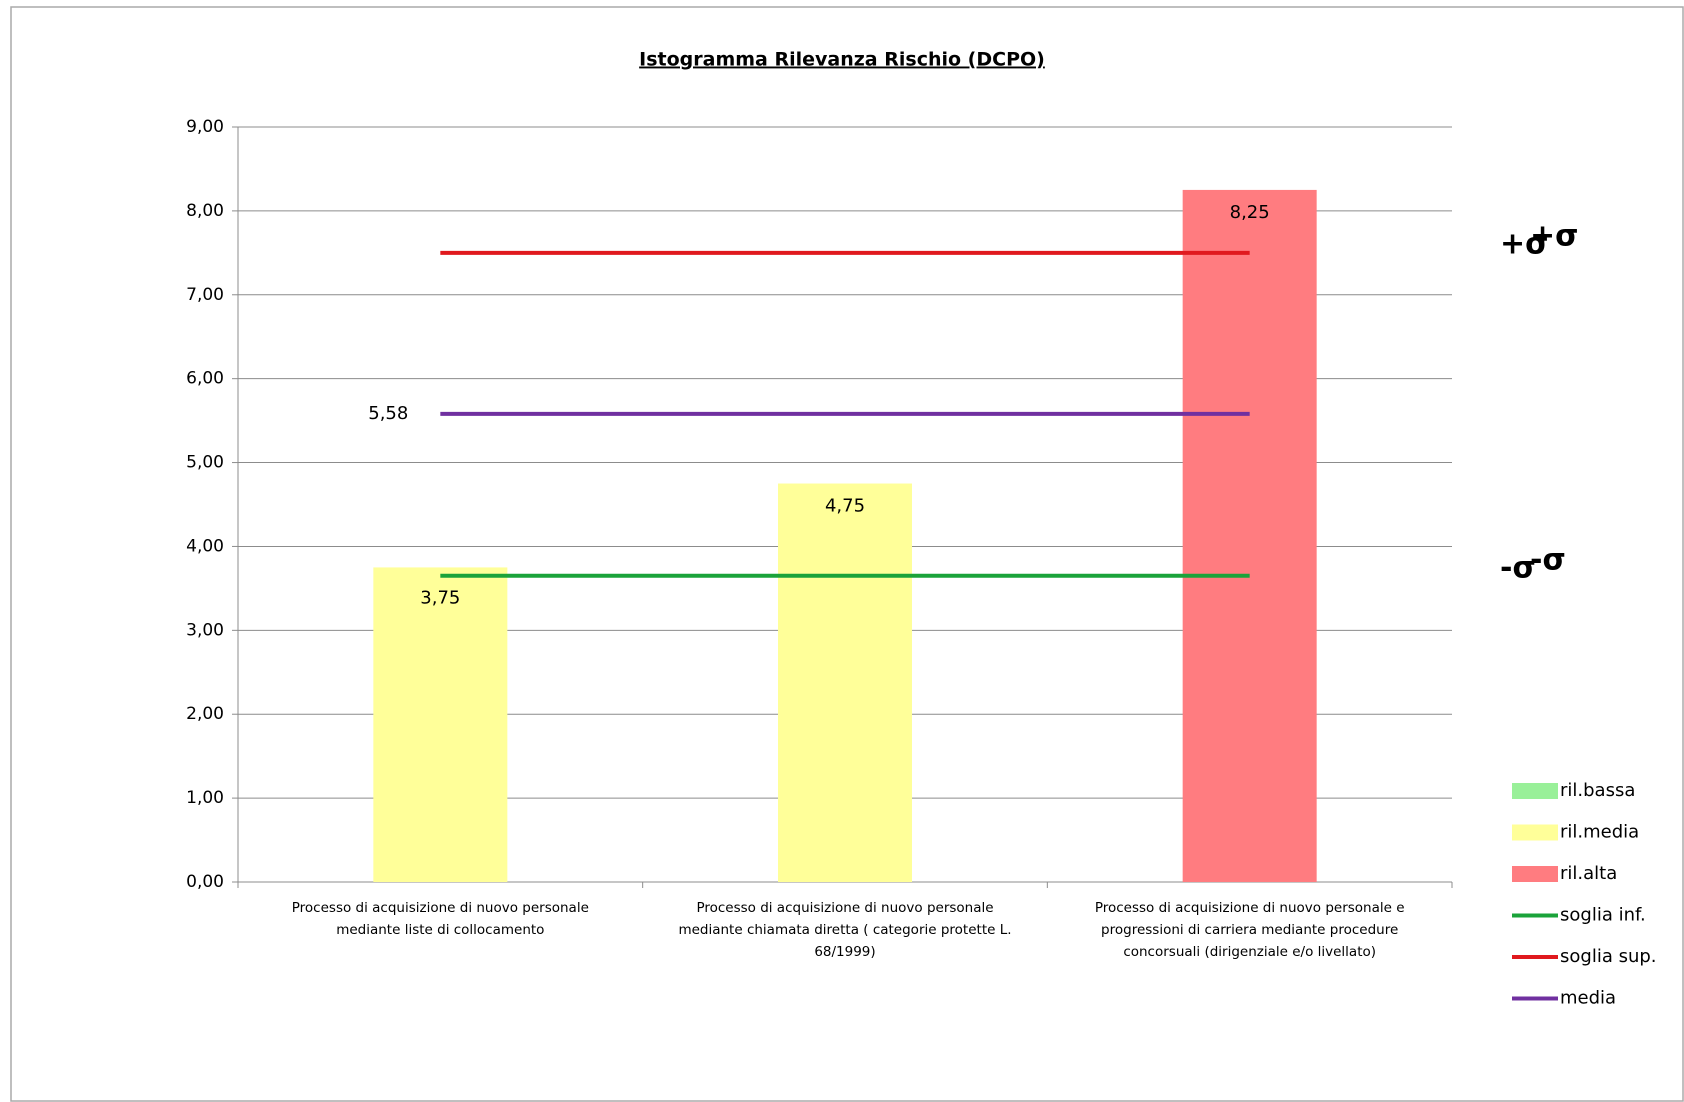 The height and width of the screenshot is (1102, 1684). I want to click on y-tick-label: 8,00, so click(205, 211).